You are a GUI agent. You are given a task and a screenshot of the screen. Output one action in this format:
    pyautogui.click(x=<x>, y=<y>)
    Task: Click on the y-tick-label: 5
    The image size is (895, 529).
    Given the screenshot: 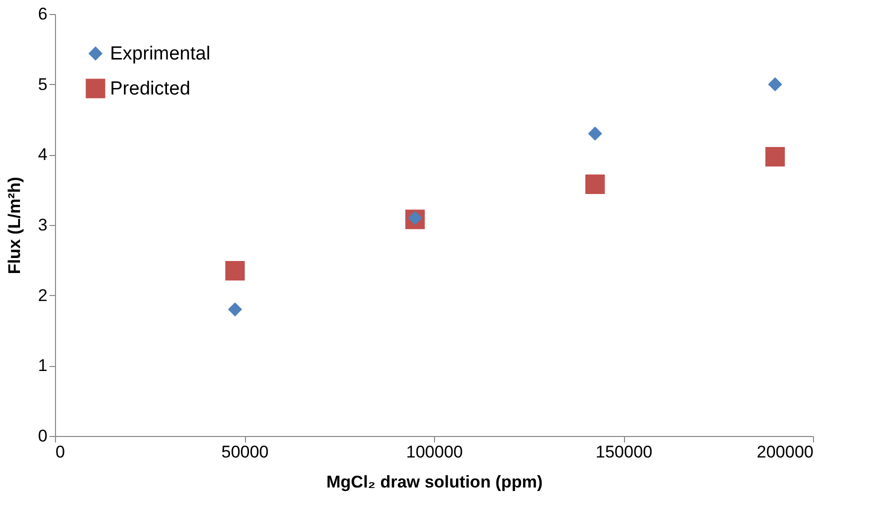 What is the action you would take?
    pyautogui.click(x=43, y=84)
    